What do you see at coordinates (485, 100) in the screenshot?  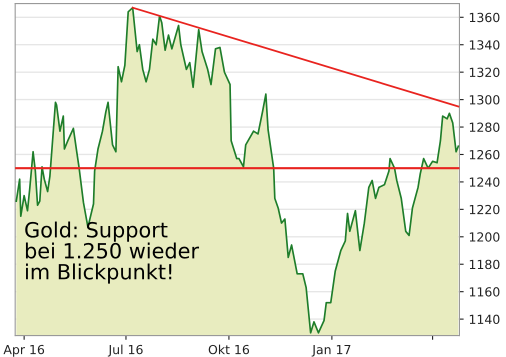 I see `y-tick-label: 1300` at bounding box center [485, 100].